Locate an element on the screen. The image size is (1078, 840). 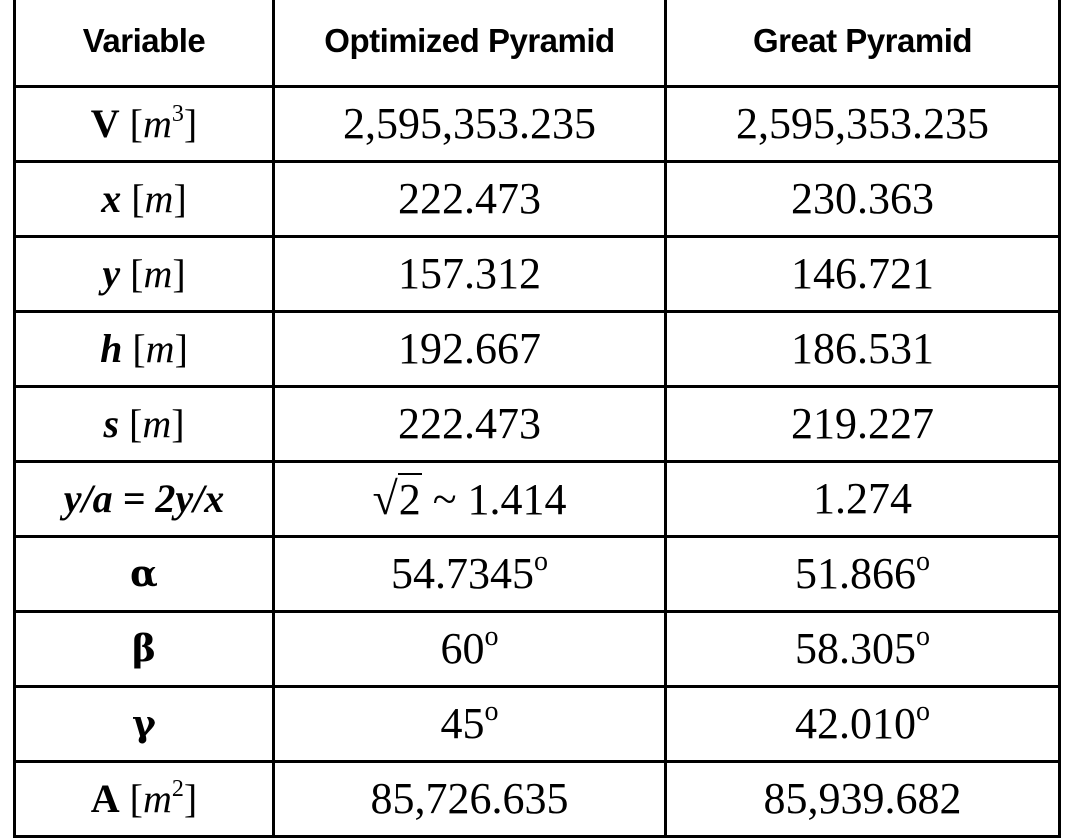
table-row: h [m] 192.667 186.531 is located at coordinates (537, 349).